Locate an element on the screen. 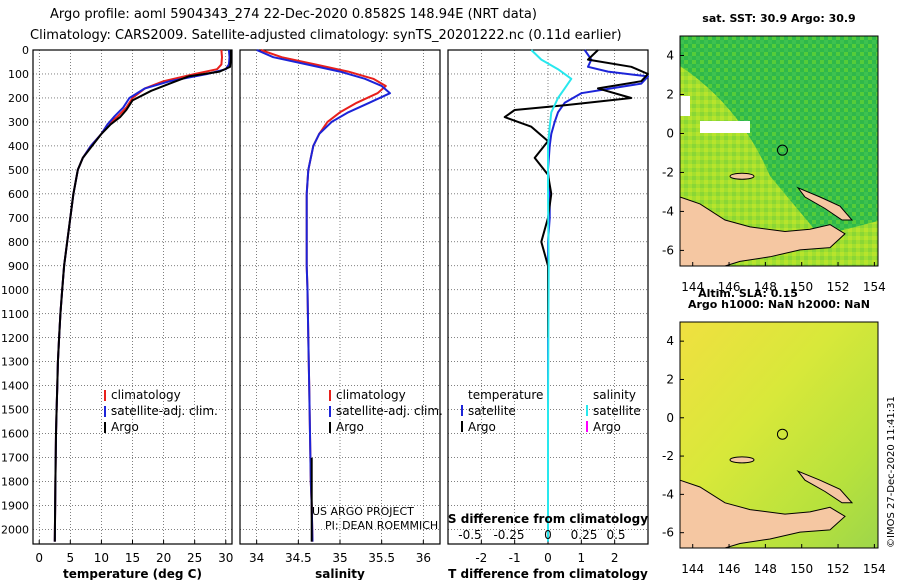 This screenshot has height=580, width=900. y-tick-label: 100 is located at coordinates (18, 74).